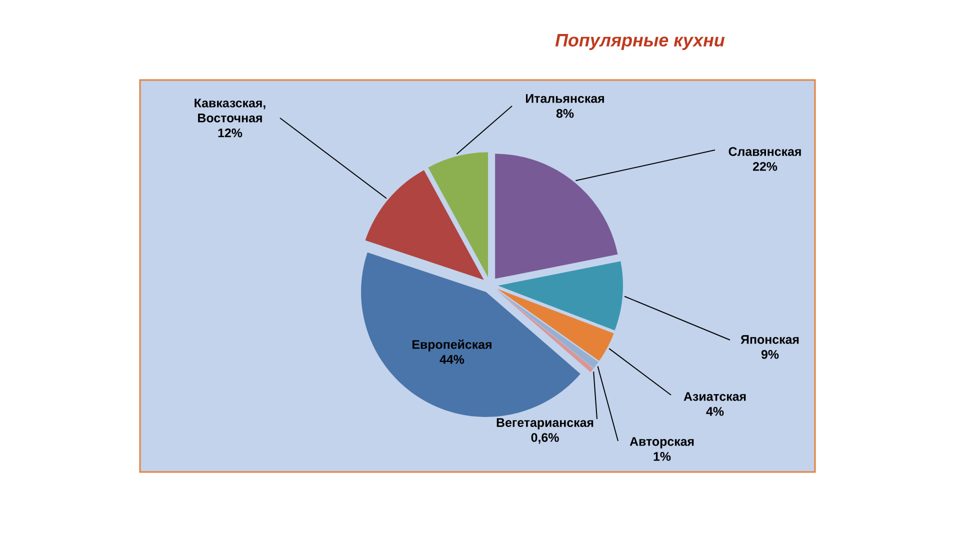  I want to click on slice-label: Кавказская, Восточная, so click(230, 110).